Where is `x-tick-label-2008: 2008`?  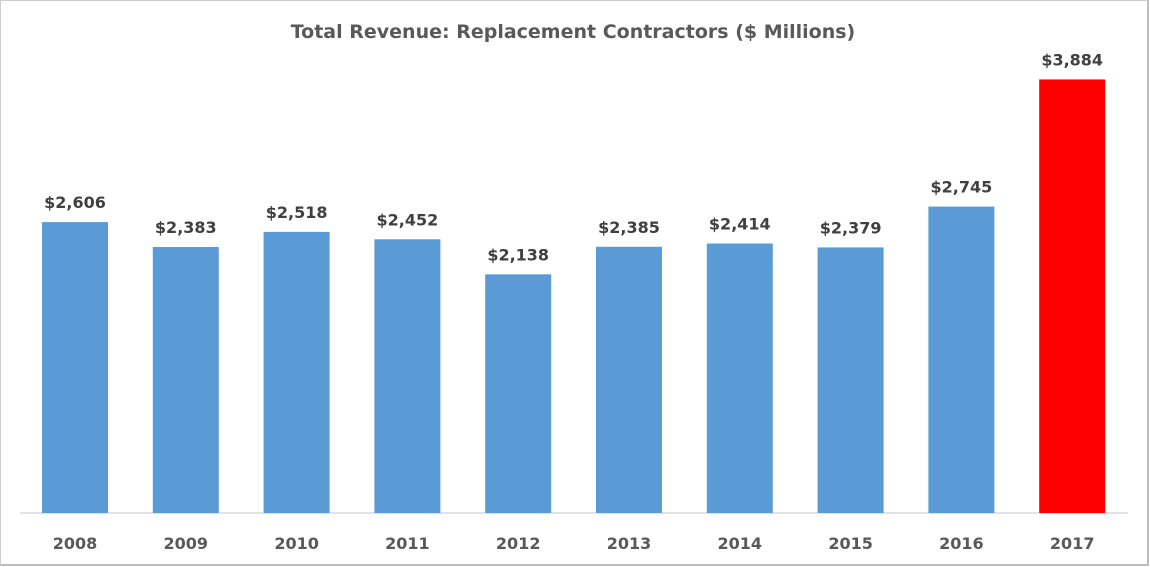 x-tick-label-2008: 2008 is located at coordinates (75, 543).